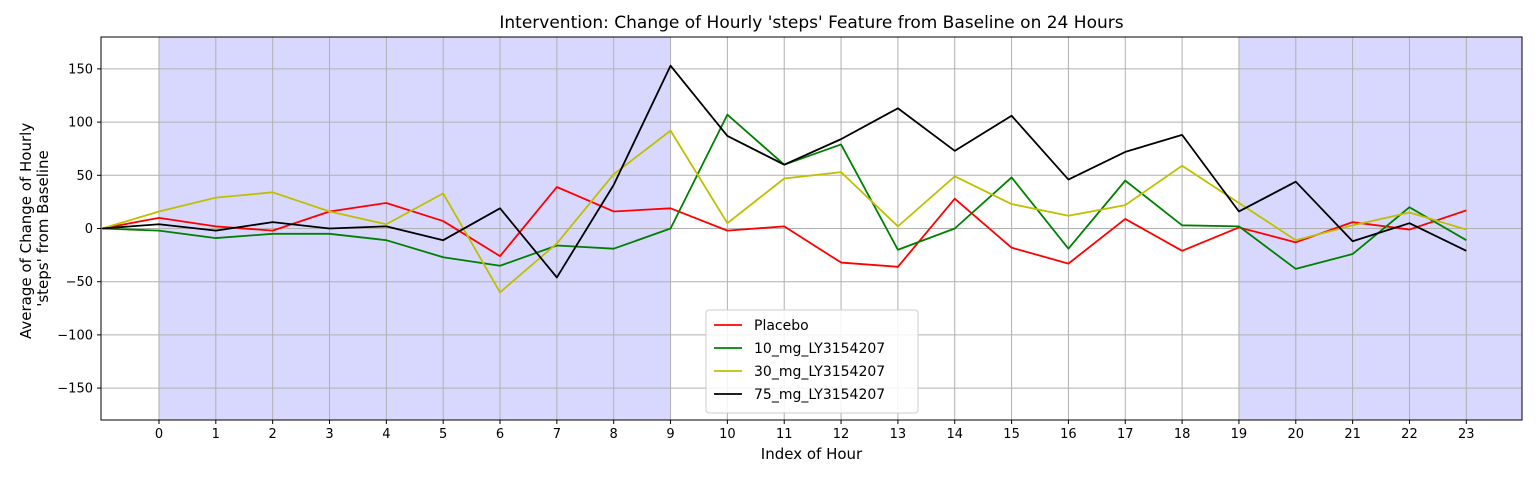 The height and width of the screenshot is (480, 1536). I want to click on x-tick-label: 23, so click(1466, 434).